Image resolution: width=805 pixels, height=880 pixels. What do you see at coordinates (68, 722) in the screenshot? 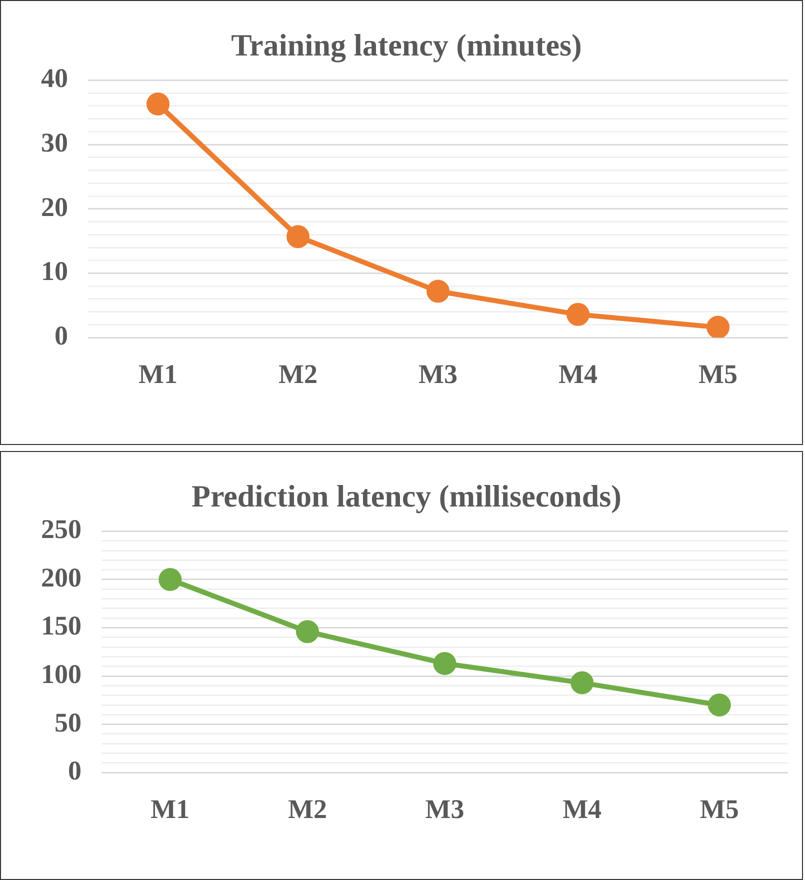
I see `y-tick-label: 50` at bounding box center [68, 722].